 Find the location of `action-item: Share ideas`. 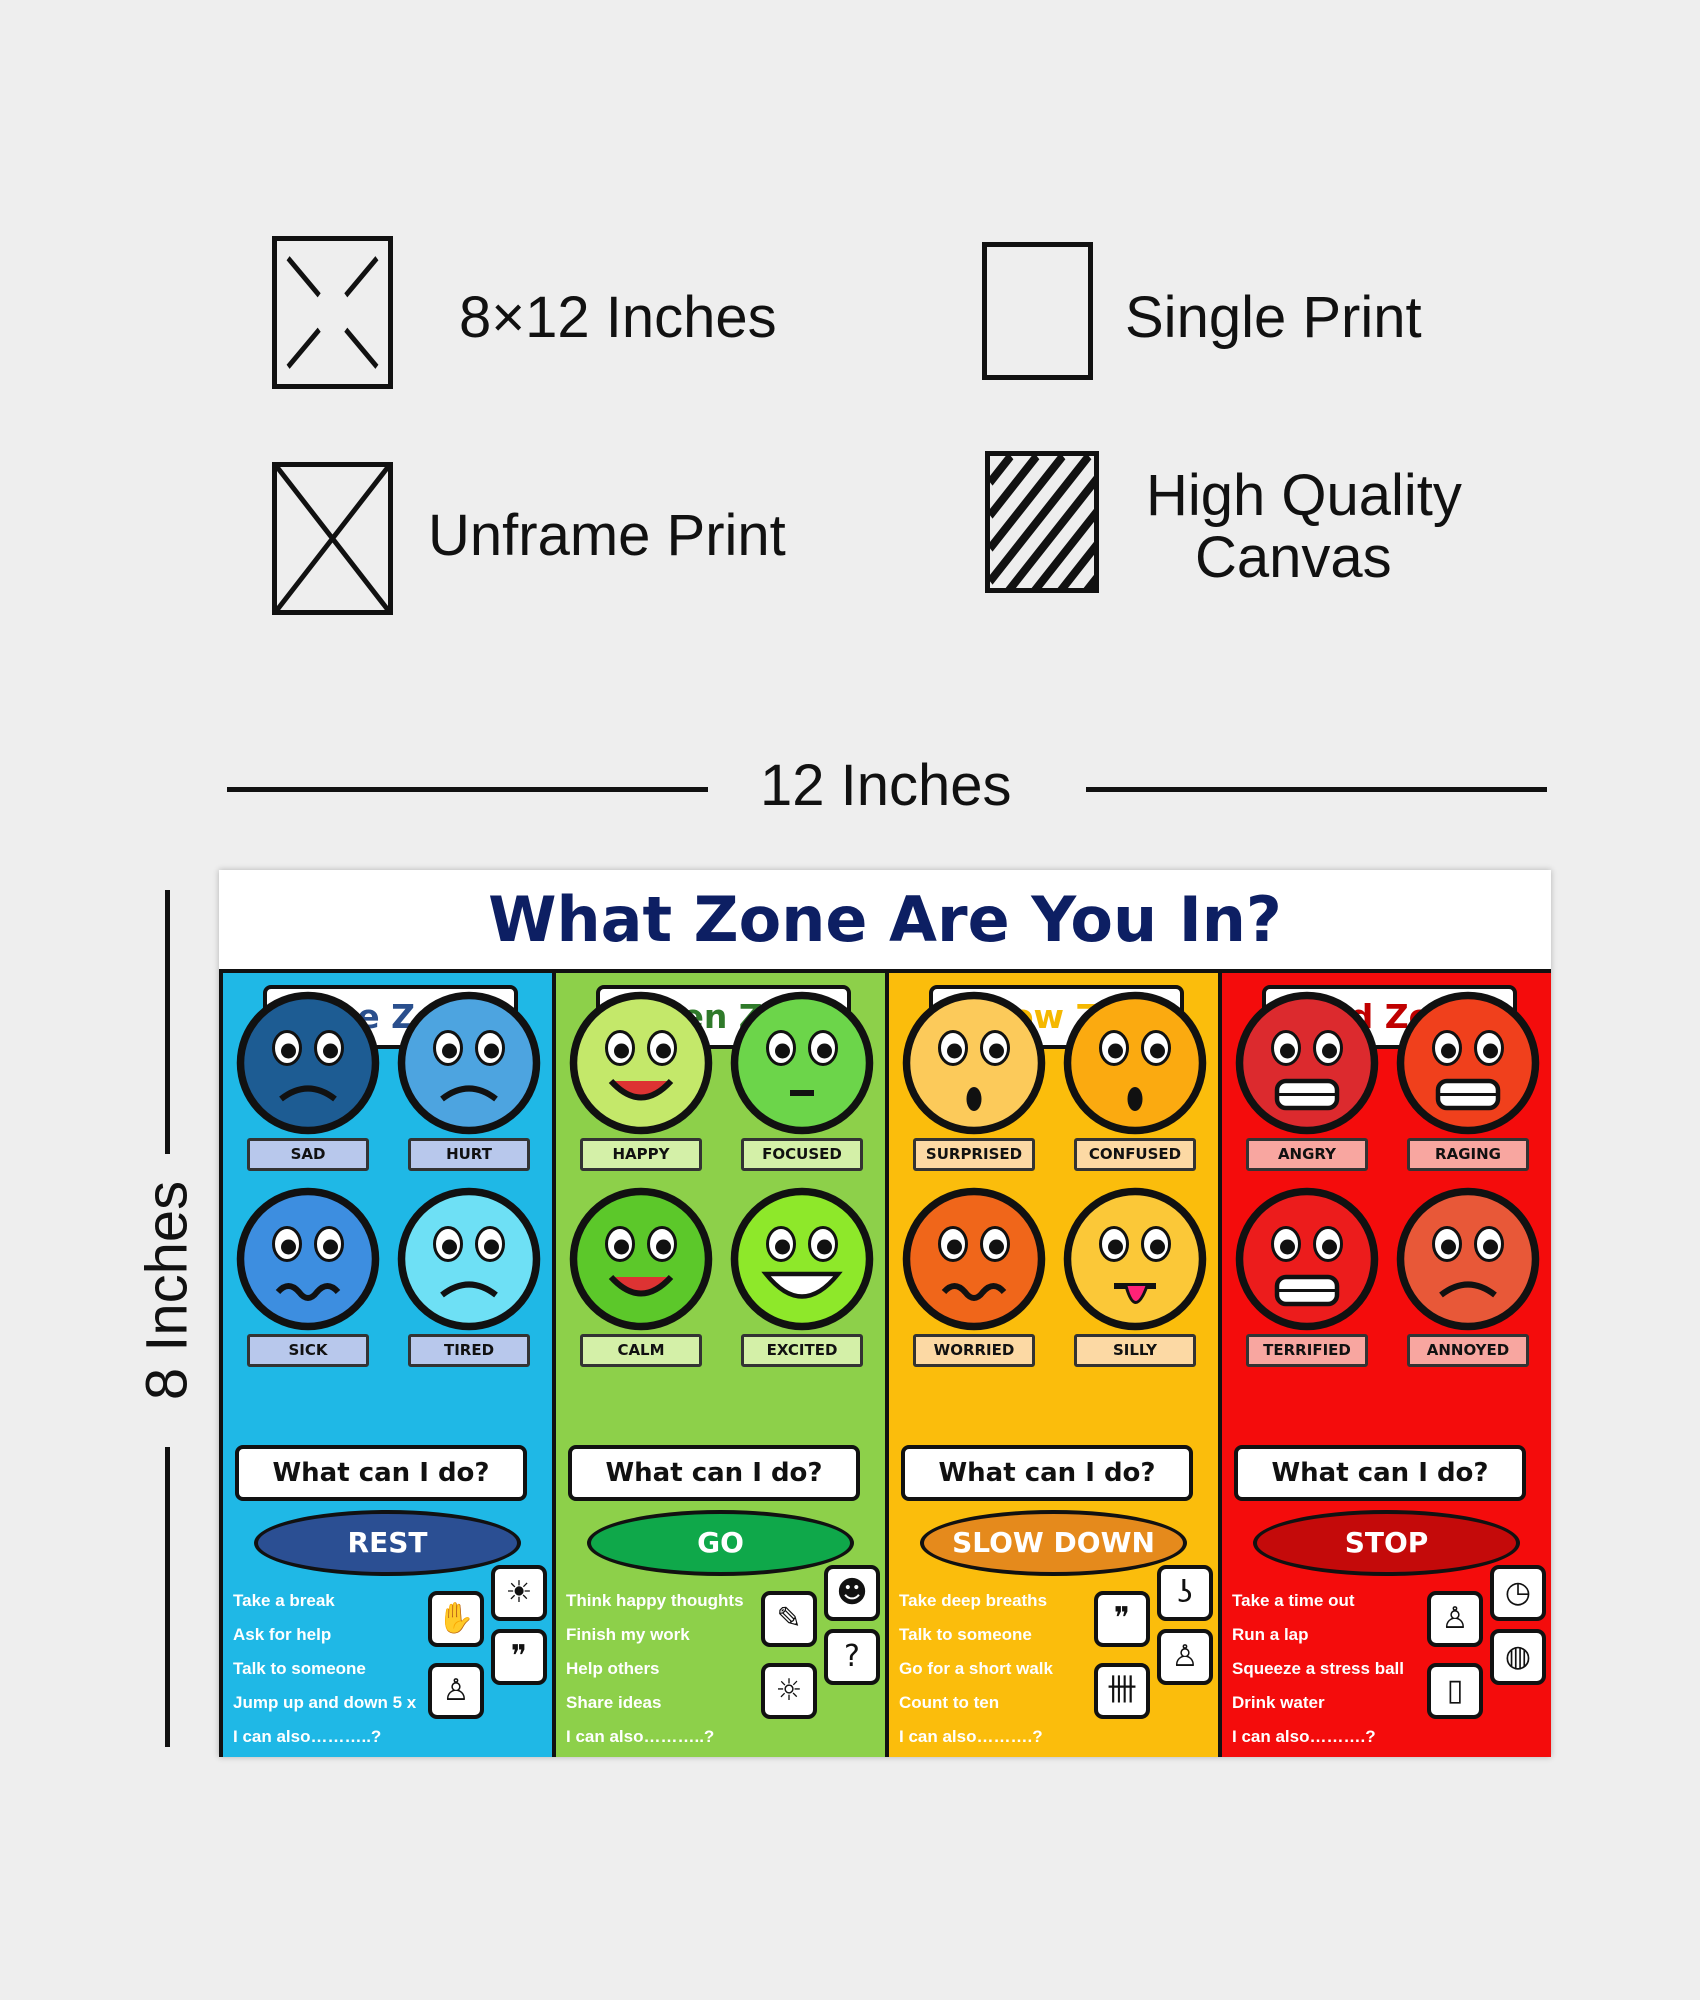

action-item: Share ideas is located at coordinates (614, 1702).